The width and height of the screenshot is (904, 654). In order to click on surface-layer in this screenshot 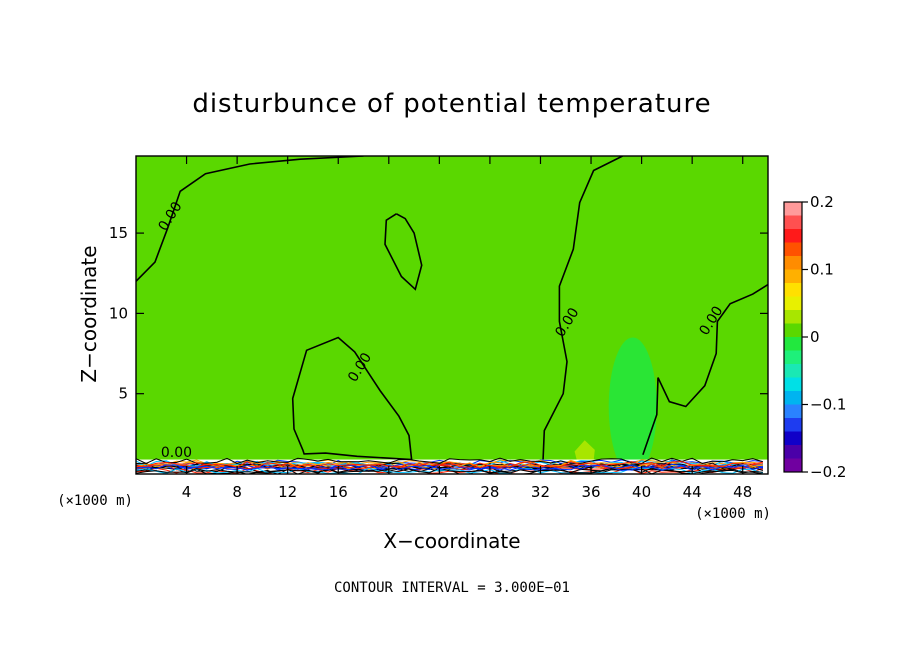, I will do `click(452, 465)`.